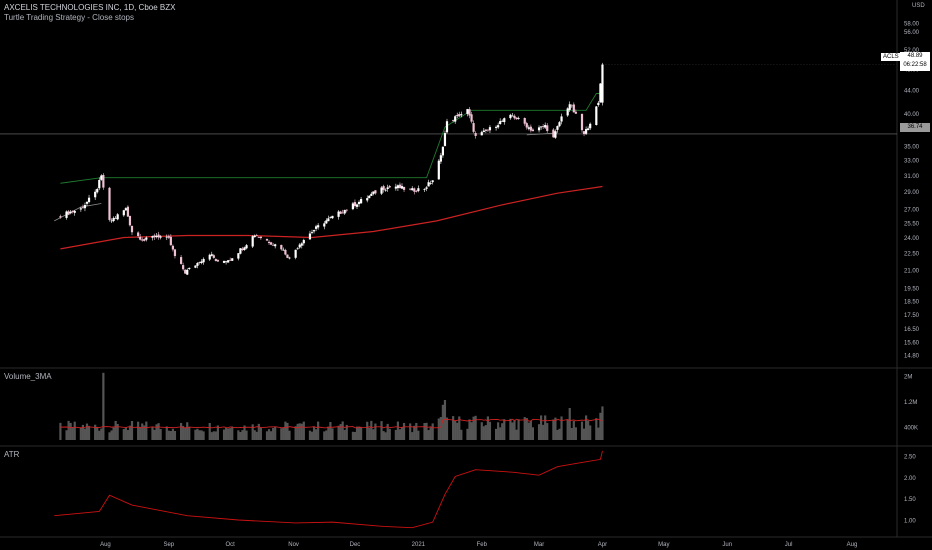 This screenshot has height=550, width=932. I want to click on atr-pane-label: ATR, so click(12, 454).